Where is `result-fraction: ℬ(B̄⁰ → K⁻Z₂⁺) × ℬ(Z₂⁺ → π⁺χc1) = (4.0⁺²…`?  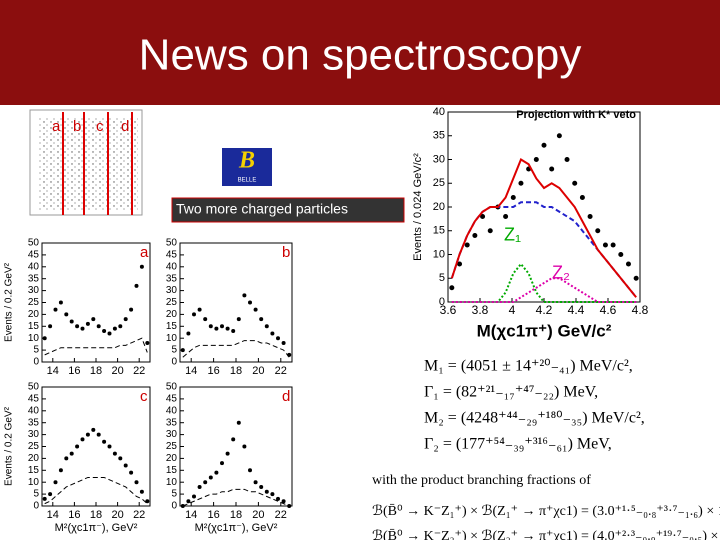
result-fraction: ℬ(B̄⁰ → K⁻Z₂⁺) × ℬ(Z₂⁺ → π⁺χc1) = (4.0⁺²… is located at coordinates (546, 534).